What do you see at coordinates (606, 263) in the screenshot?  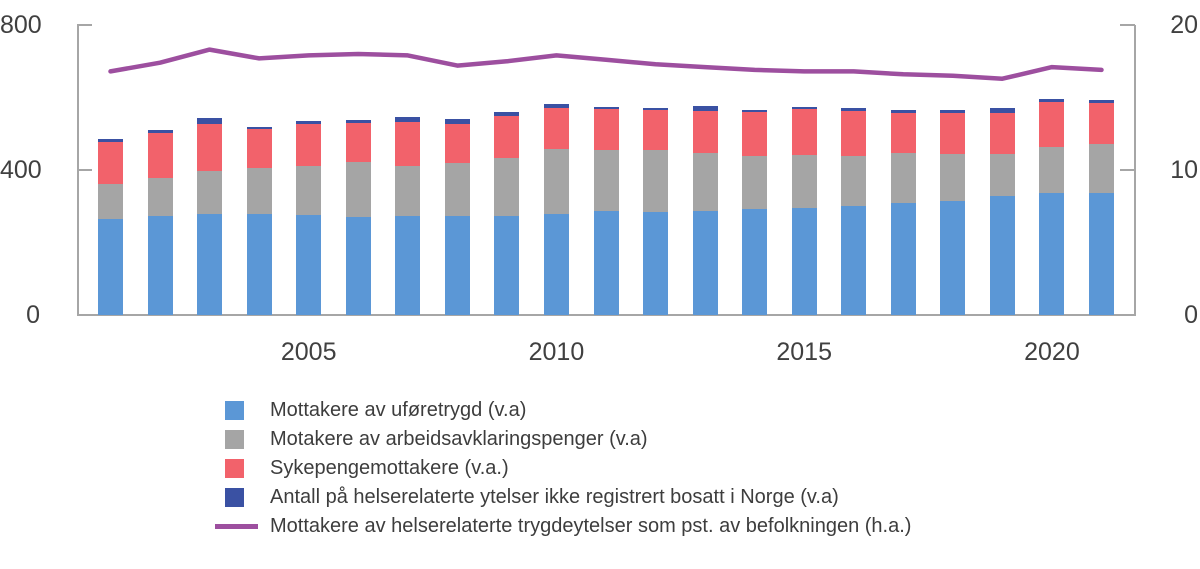 I see `bar-2011-uforetrygd` at bounding box center [606, 263].